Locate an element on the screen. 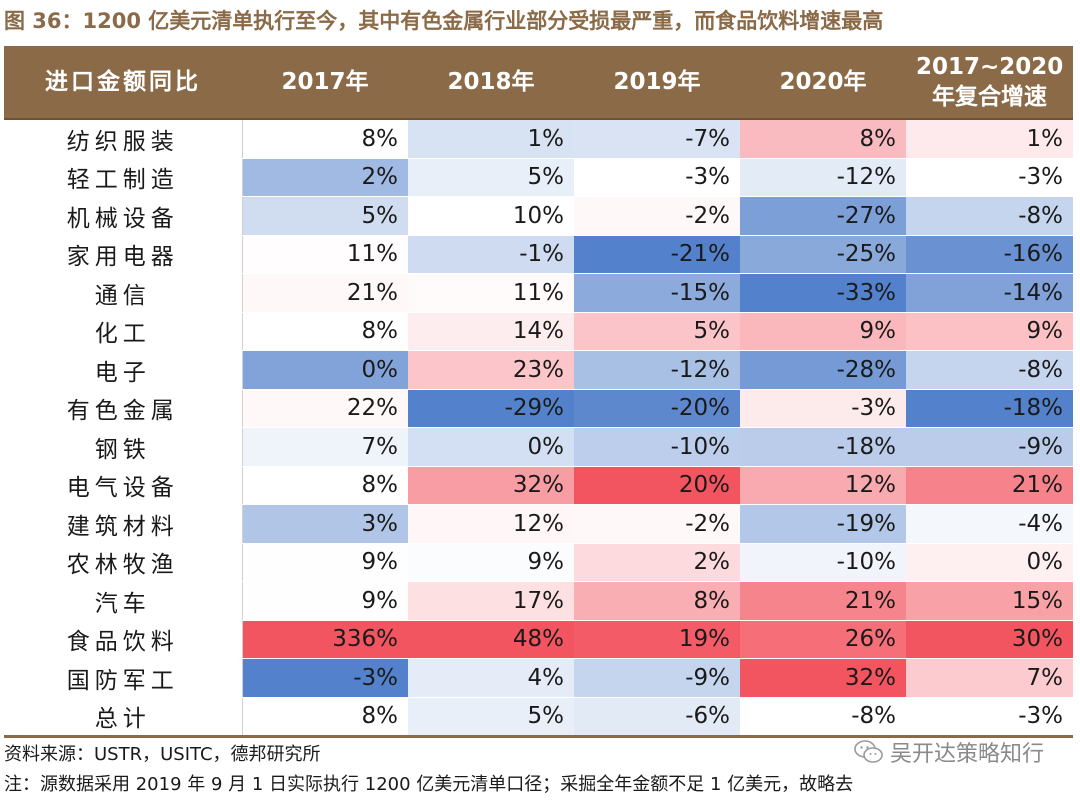 The height and width of the screenshot is (802, 1080). table-row: 化工 8% 14% 5% 9% 9% is located at coordinates (538, 331).